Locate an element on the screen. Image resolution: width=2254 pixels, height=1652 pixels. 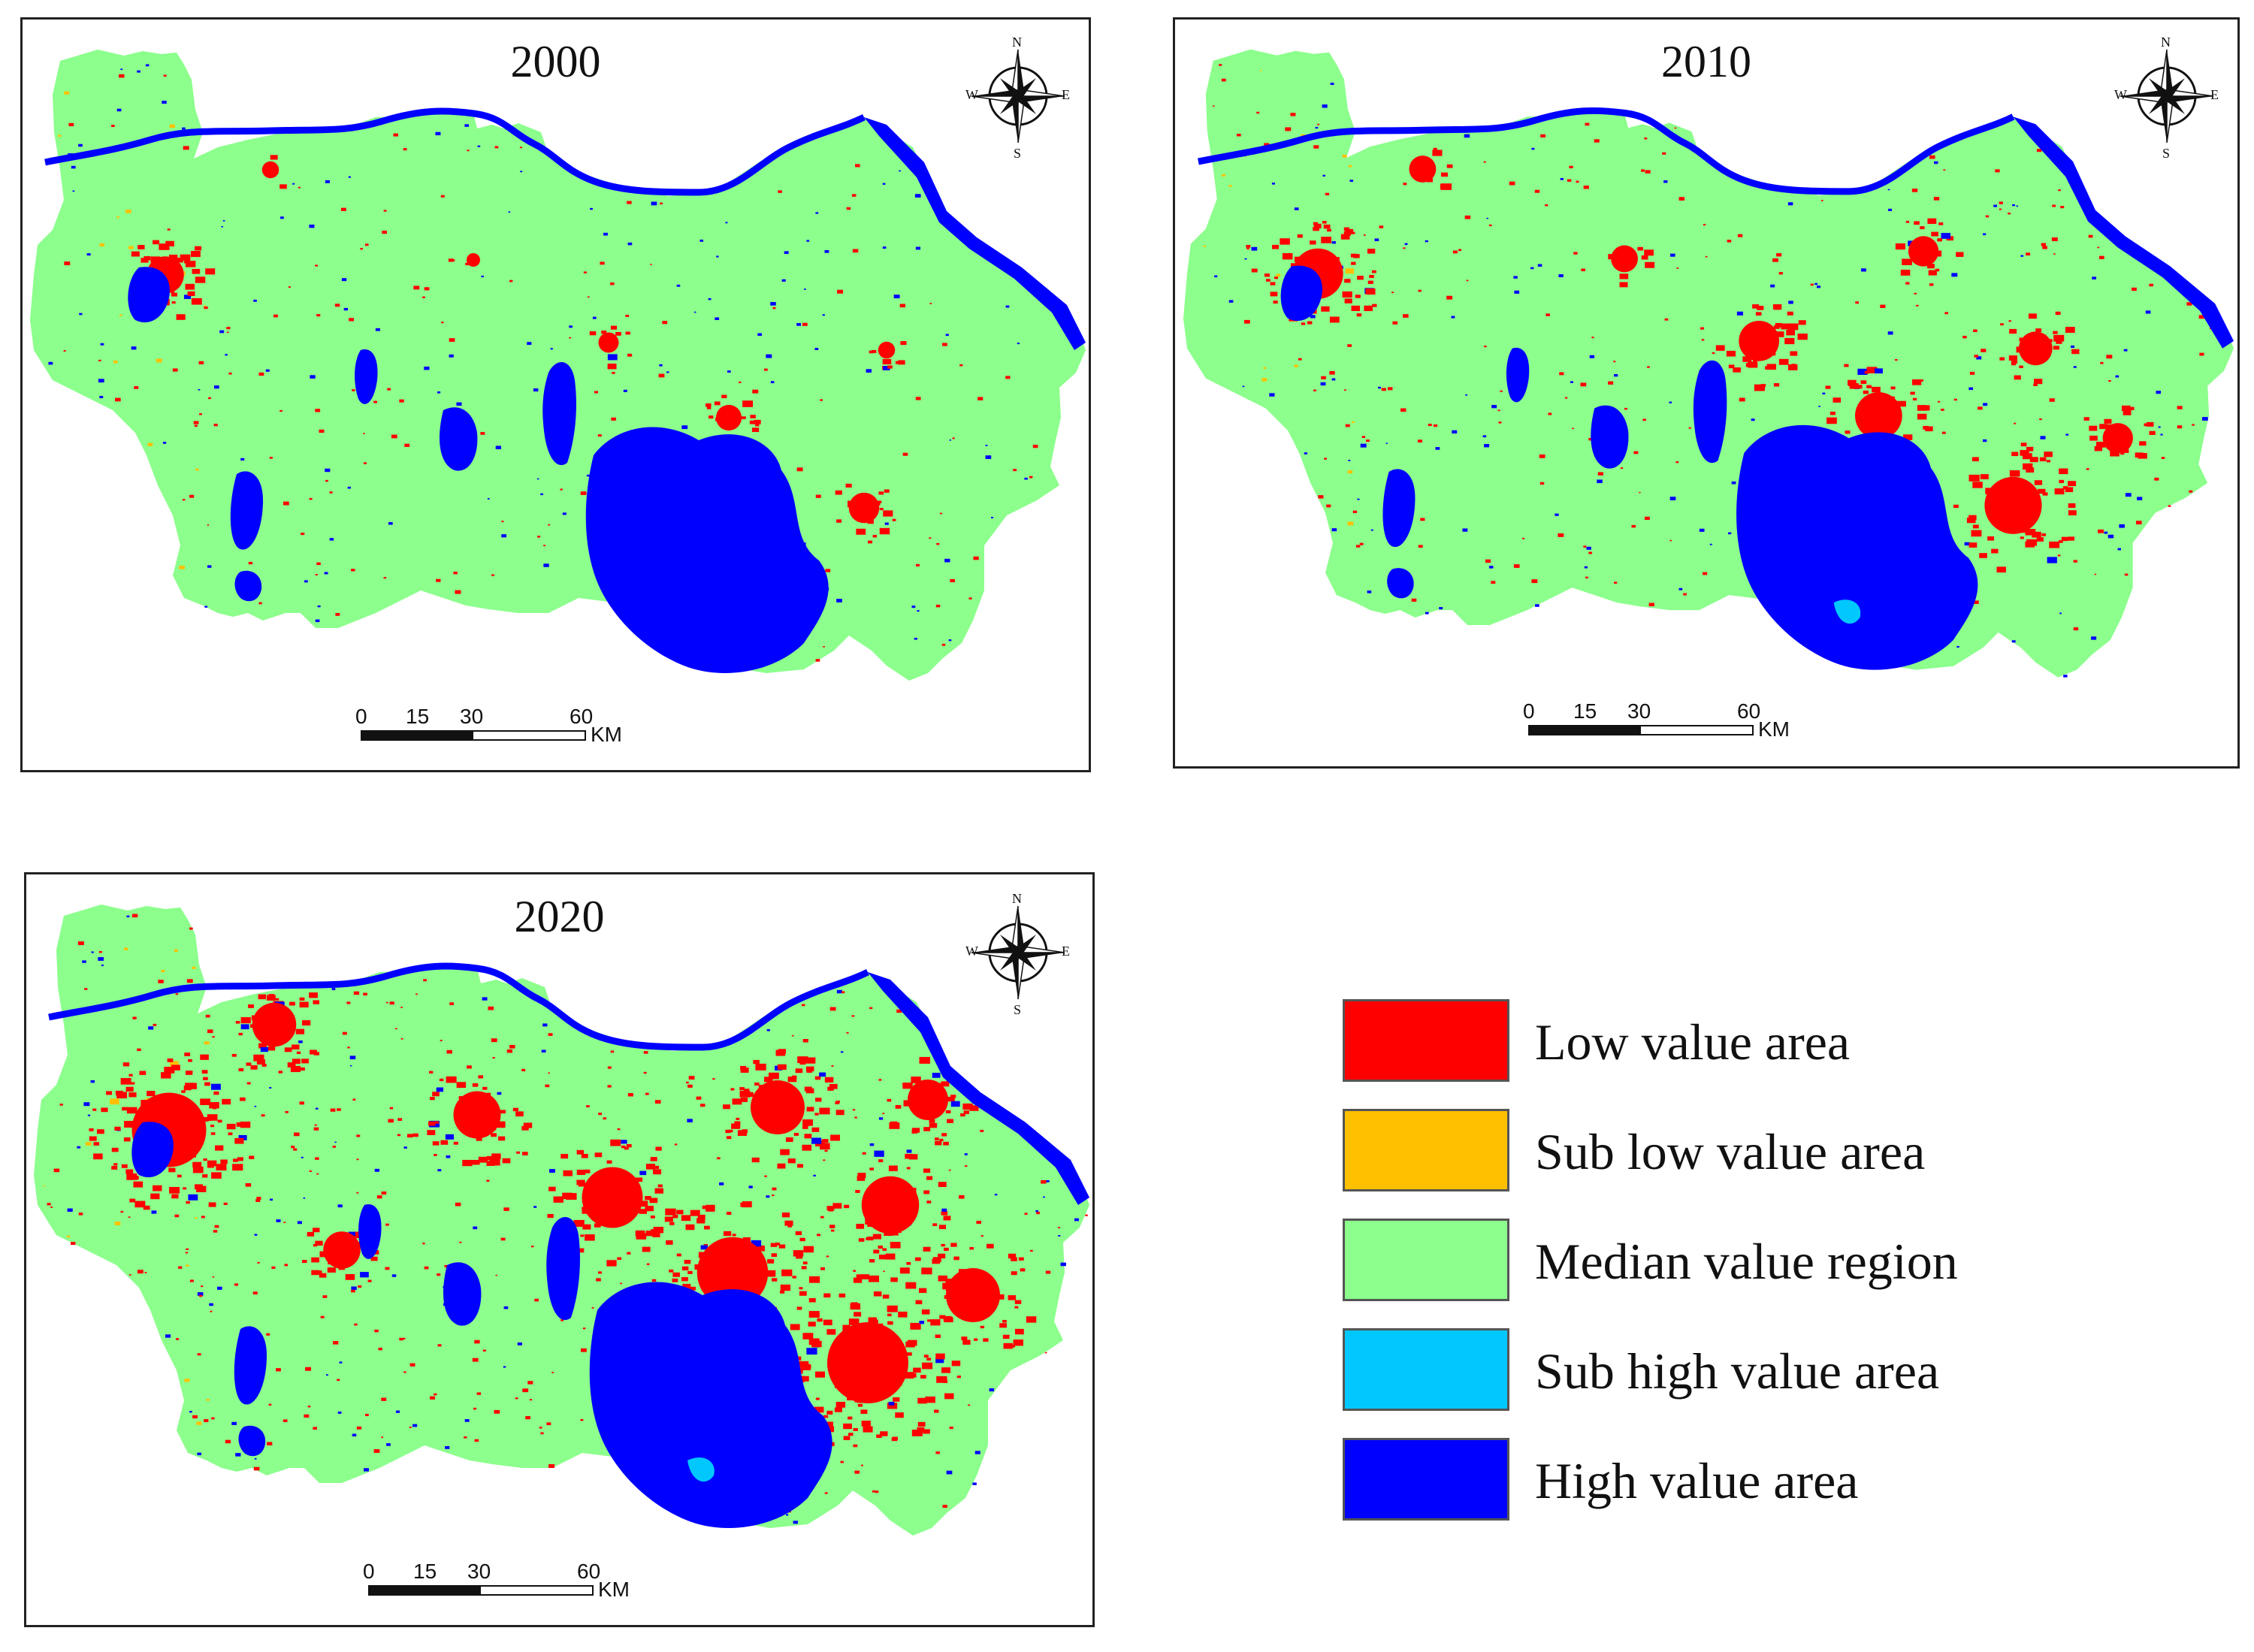
legend-label: High value area is located at coordinates (1697, 1481).